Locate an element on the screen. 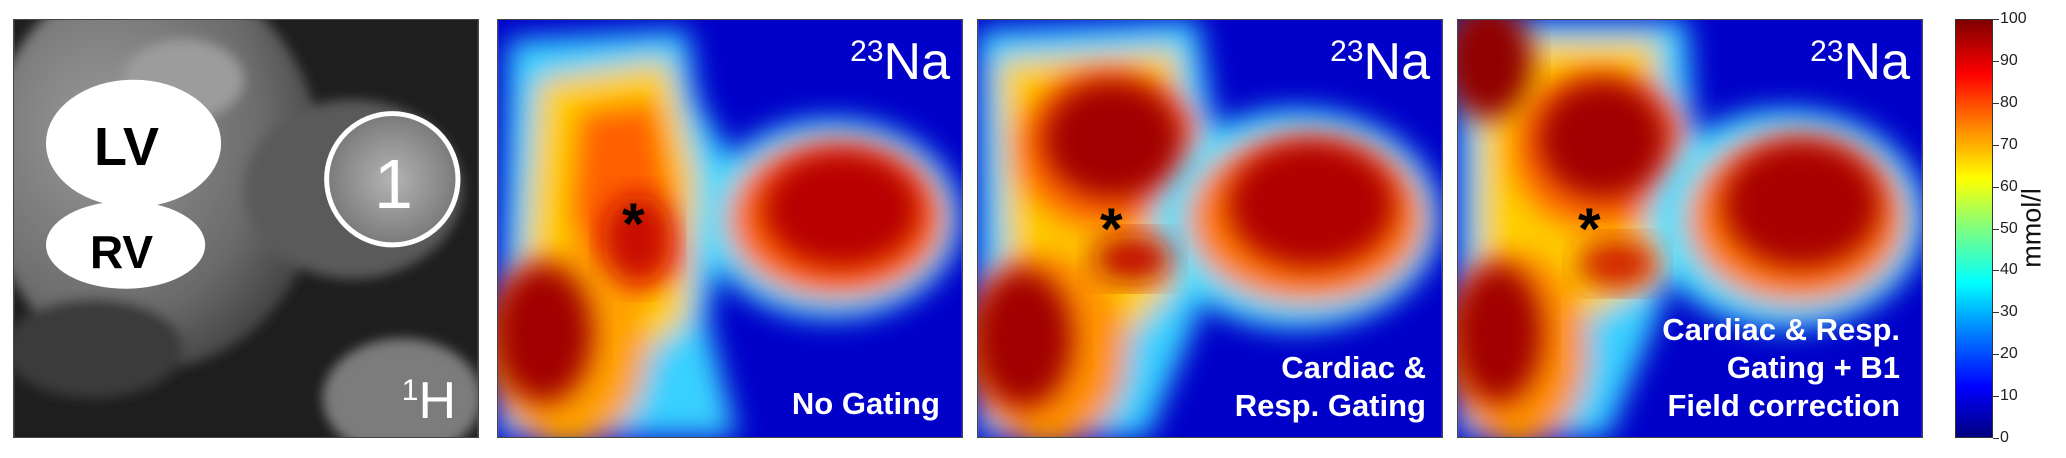 Image resolution: width=2066 pixels, height=458 pixels. nucleus-label: 1H is located at coordinates (428, 401).